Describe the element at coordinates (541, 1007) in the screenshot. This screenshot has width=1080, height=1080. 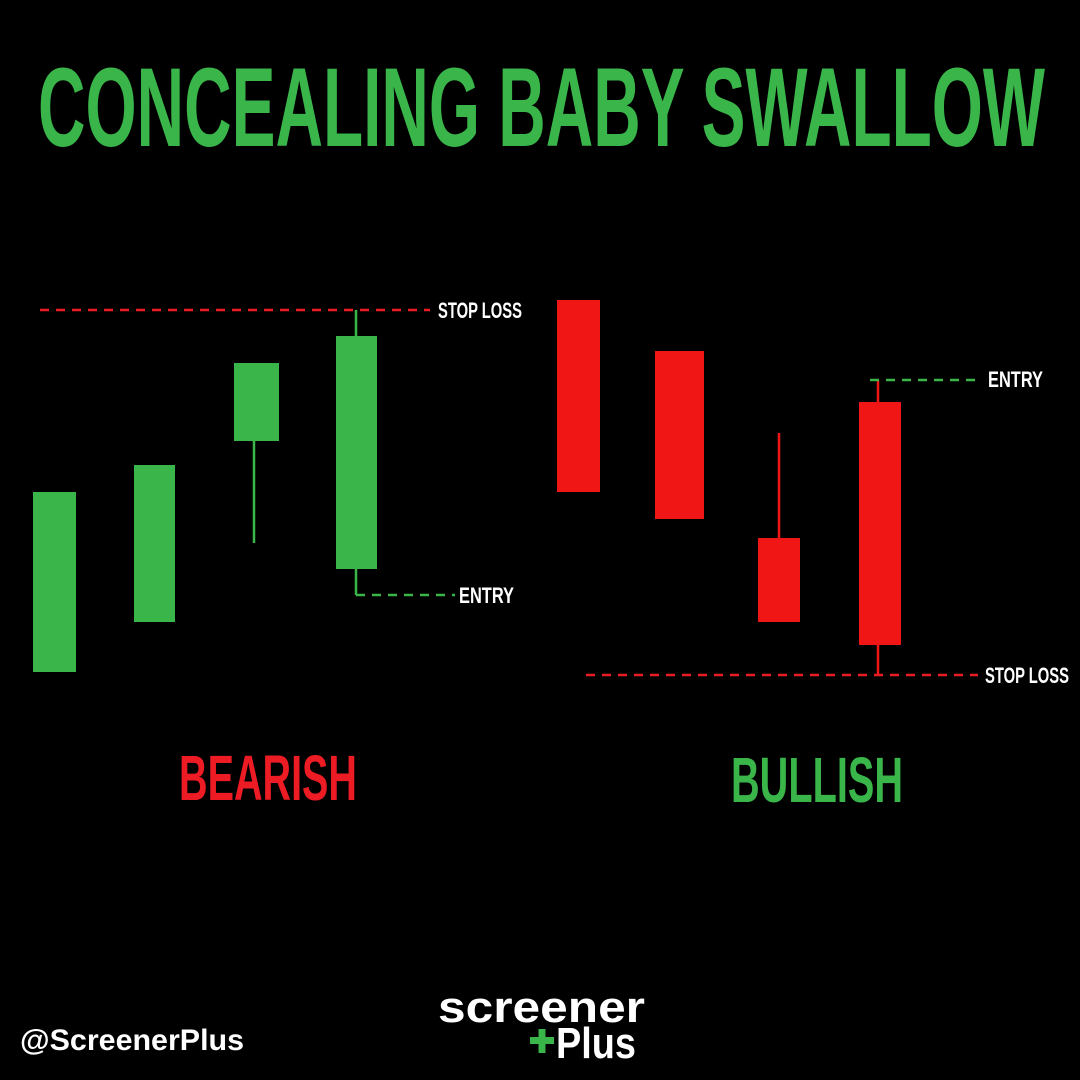
I see `logo-top: screener` at that location.